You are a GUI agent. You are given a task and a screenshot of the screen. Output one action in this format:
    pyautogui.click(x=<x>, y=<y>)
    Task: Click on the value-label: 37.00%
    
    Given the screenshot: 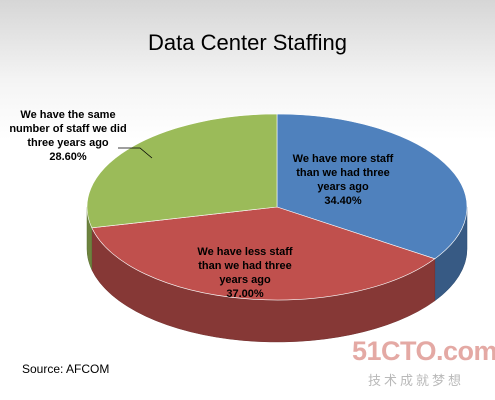 What is the action you would take?
    pyautogui.click(x=245, y=294)
    